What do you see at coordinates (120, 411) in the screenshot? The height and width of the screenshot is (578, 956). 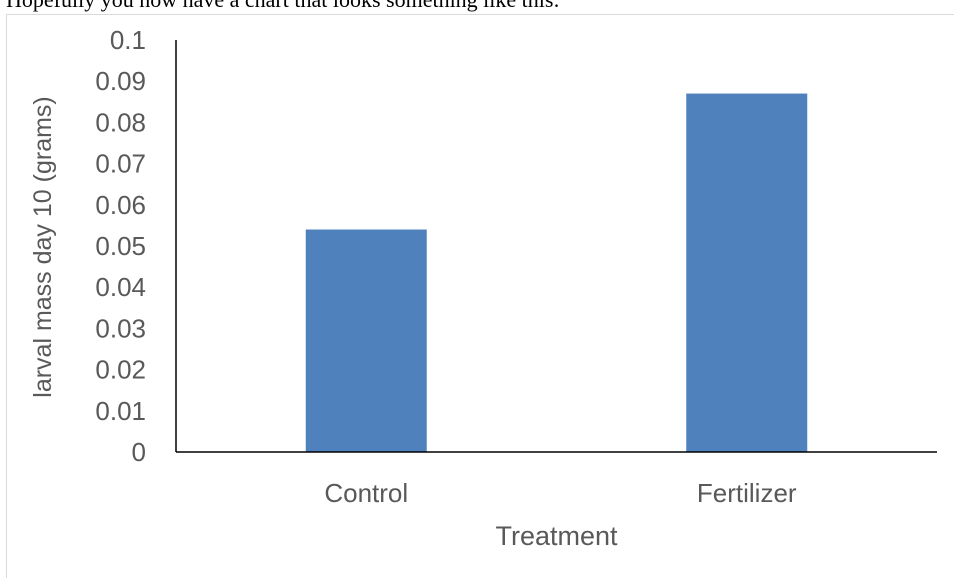 I see `y-tick-label: 0.01` at bounding box center [120, 411].